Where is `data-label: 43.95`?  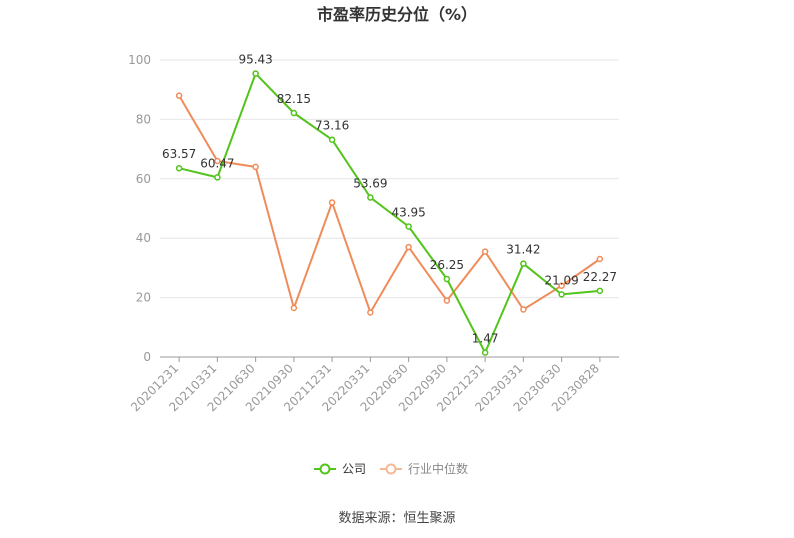 data-label: 43.95 is located at coordinates (408, 212).